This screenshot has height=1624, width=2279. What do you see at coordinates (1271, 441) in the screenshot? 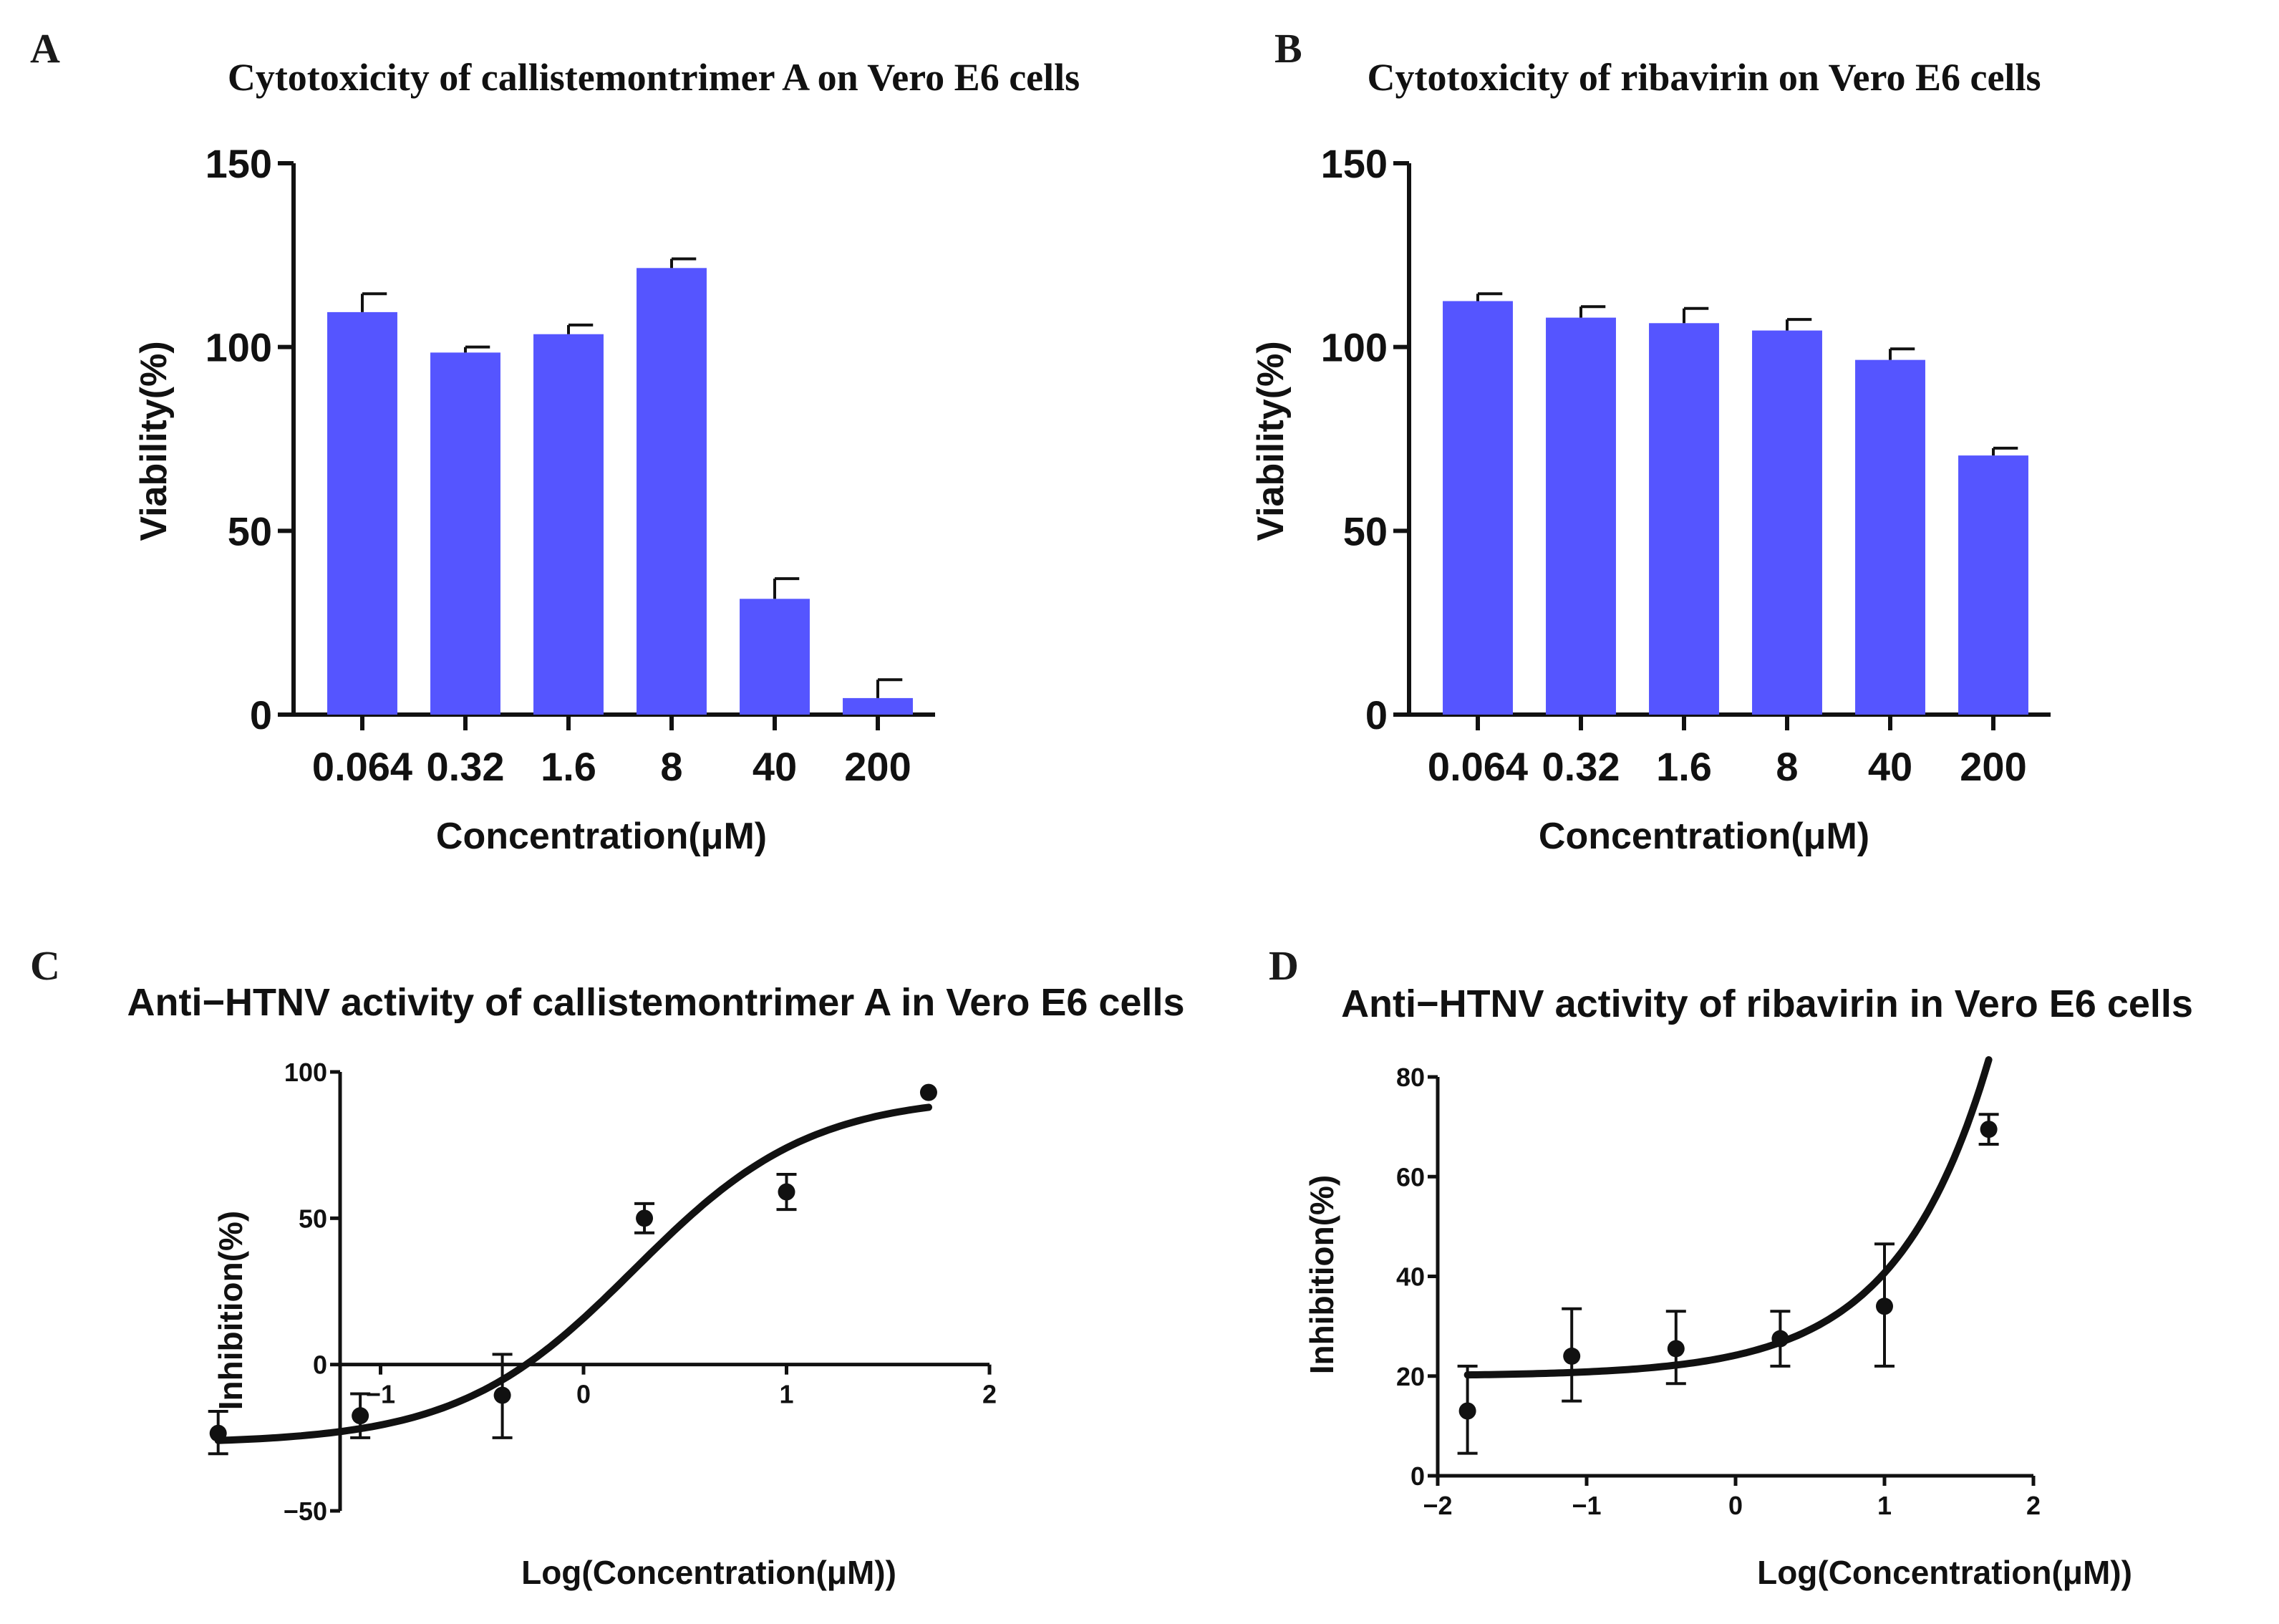
I see `panel-b-y-axis-label: Viability(%)` at bounding box center [1271, 441].